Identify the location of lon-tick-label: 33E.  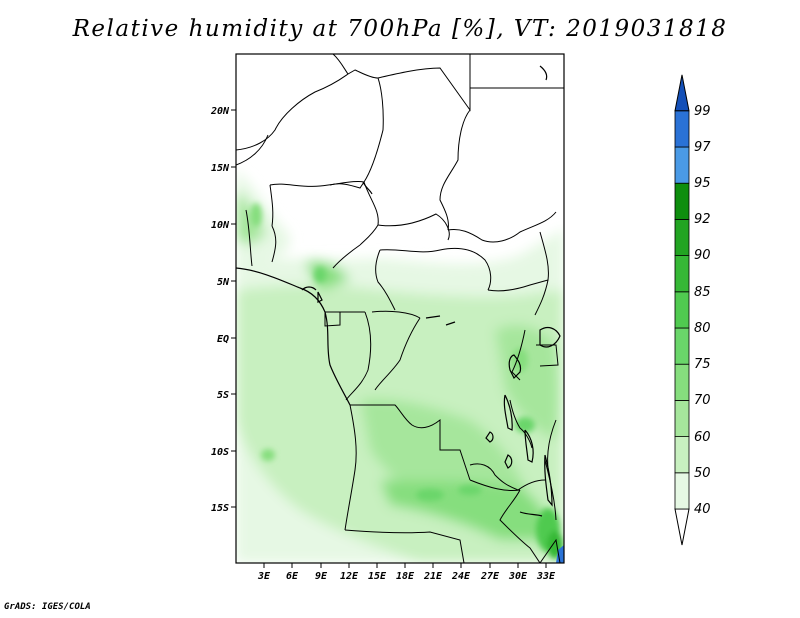
(546, 576).